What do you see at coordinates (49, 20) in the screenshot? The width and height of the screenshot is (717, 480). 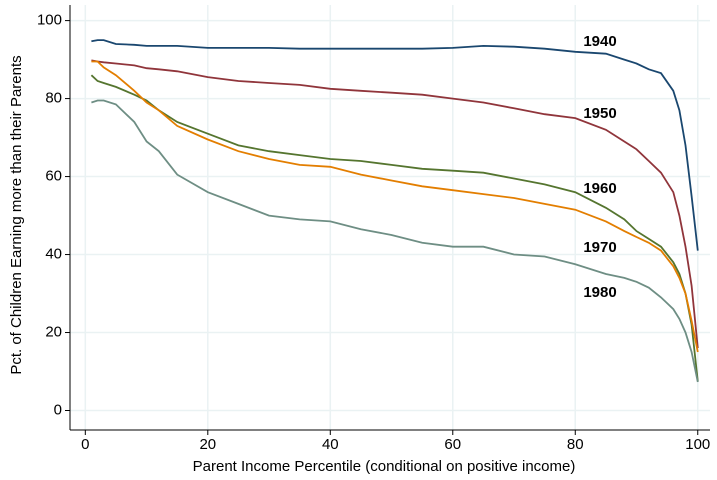 I see `y-tick-label: 100` at bounding box center [49, 20].